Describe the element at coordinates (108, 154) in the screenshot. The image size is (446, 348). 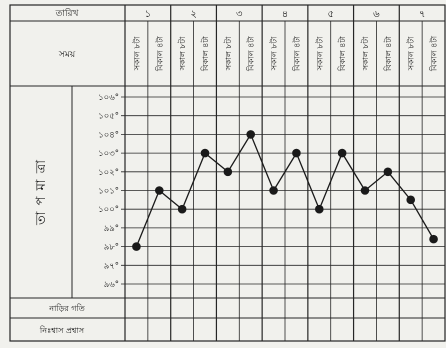
I see `y-tick-label: ১০৩°` at that location.